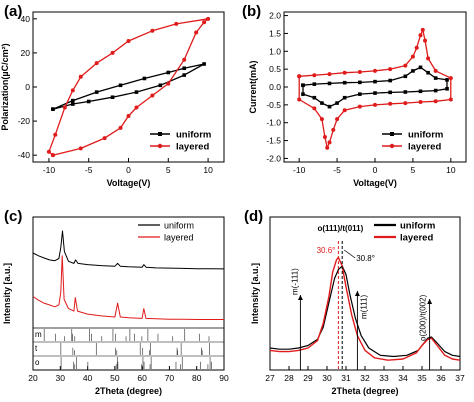  I want to click on annotation-leader, so click(349, 254).